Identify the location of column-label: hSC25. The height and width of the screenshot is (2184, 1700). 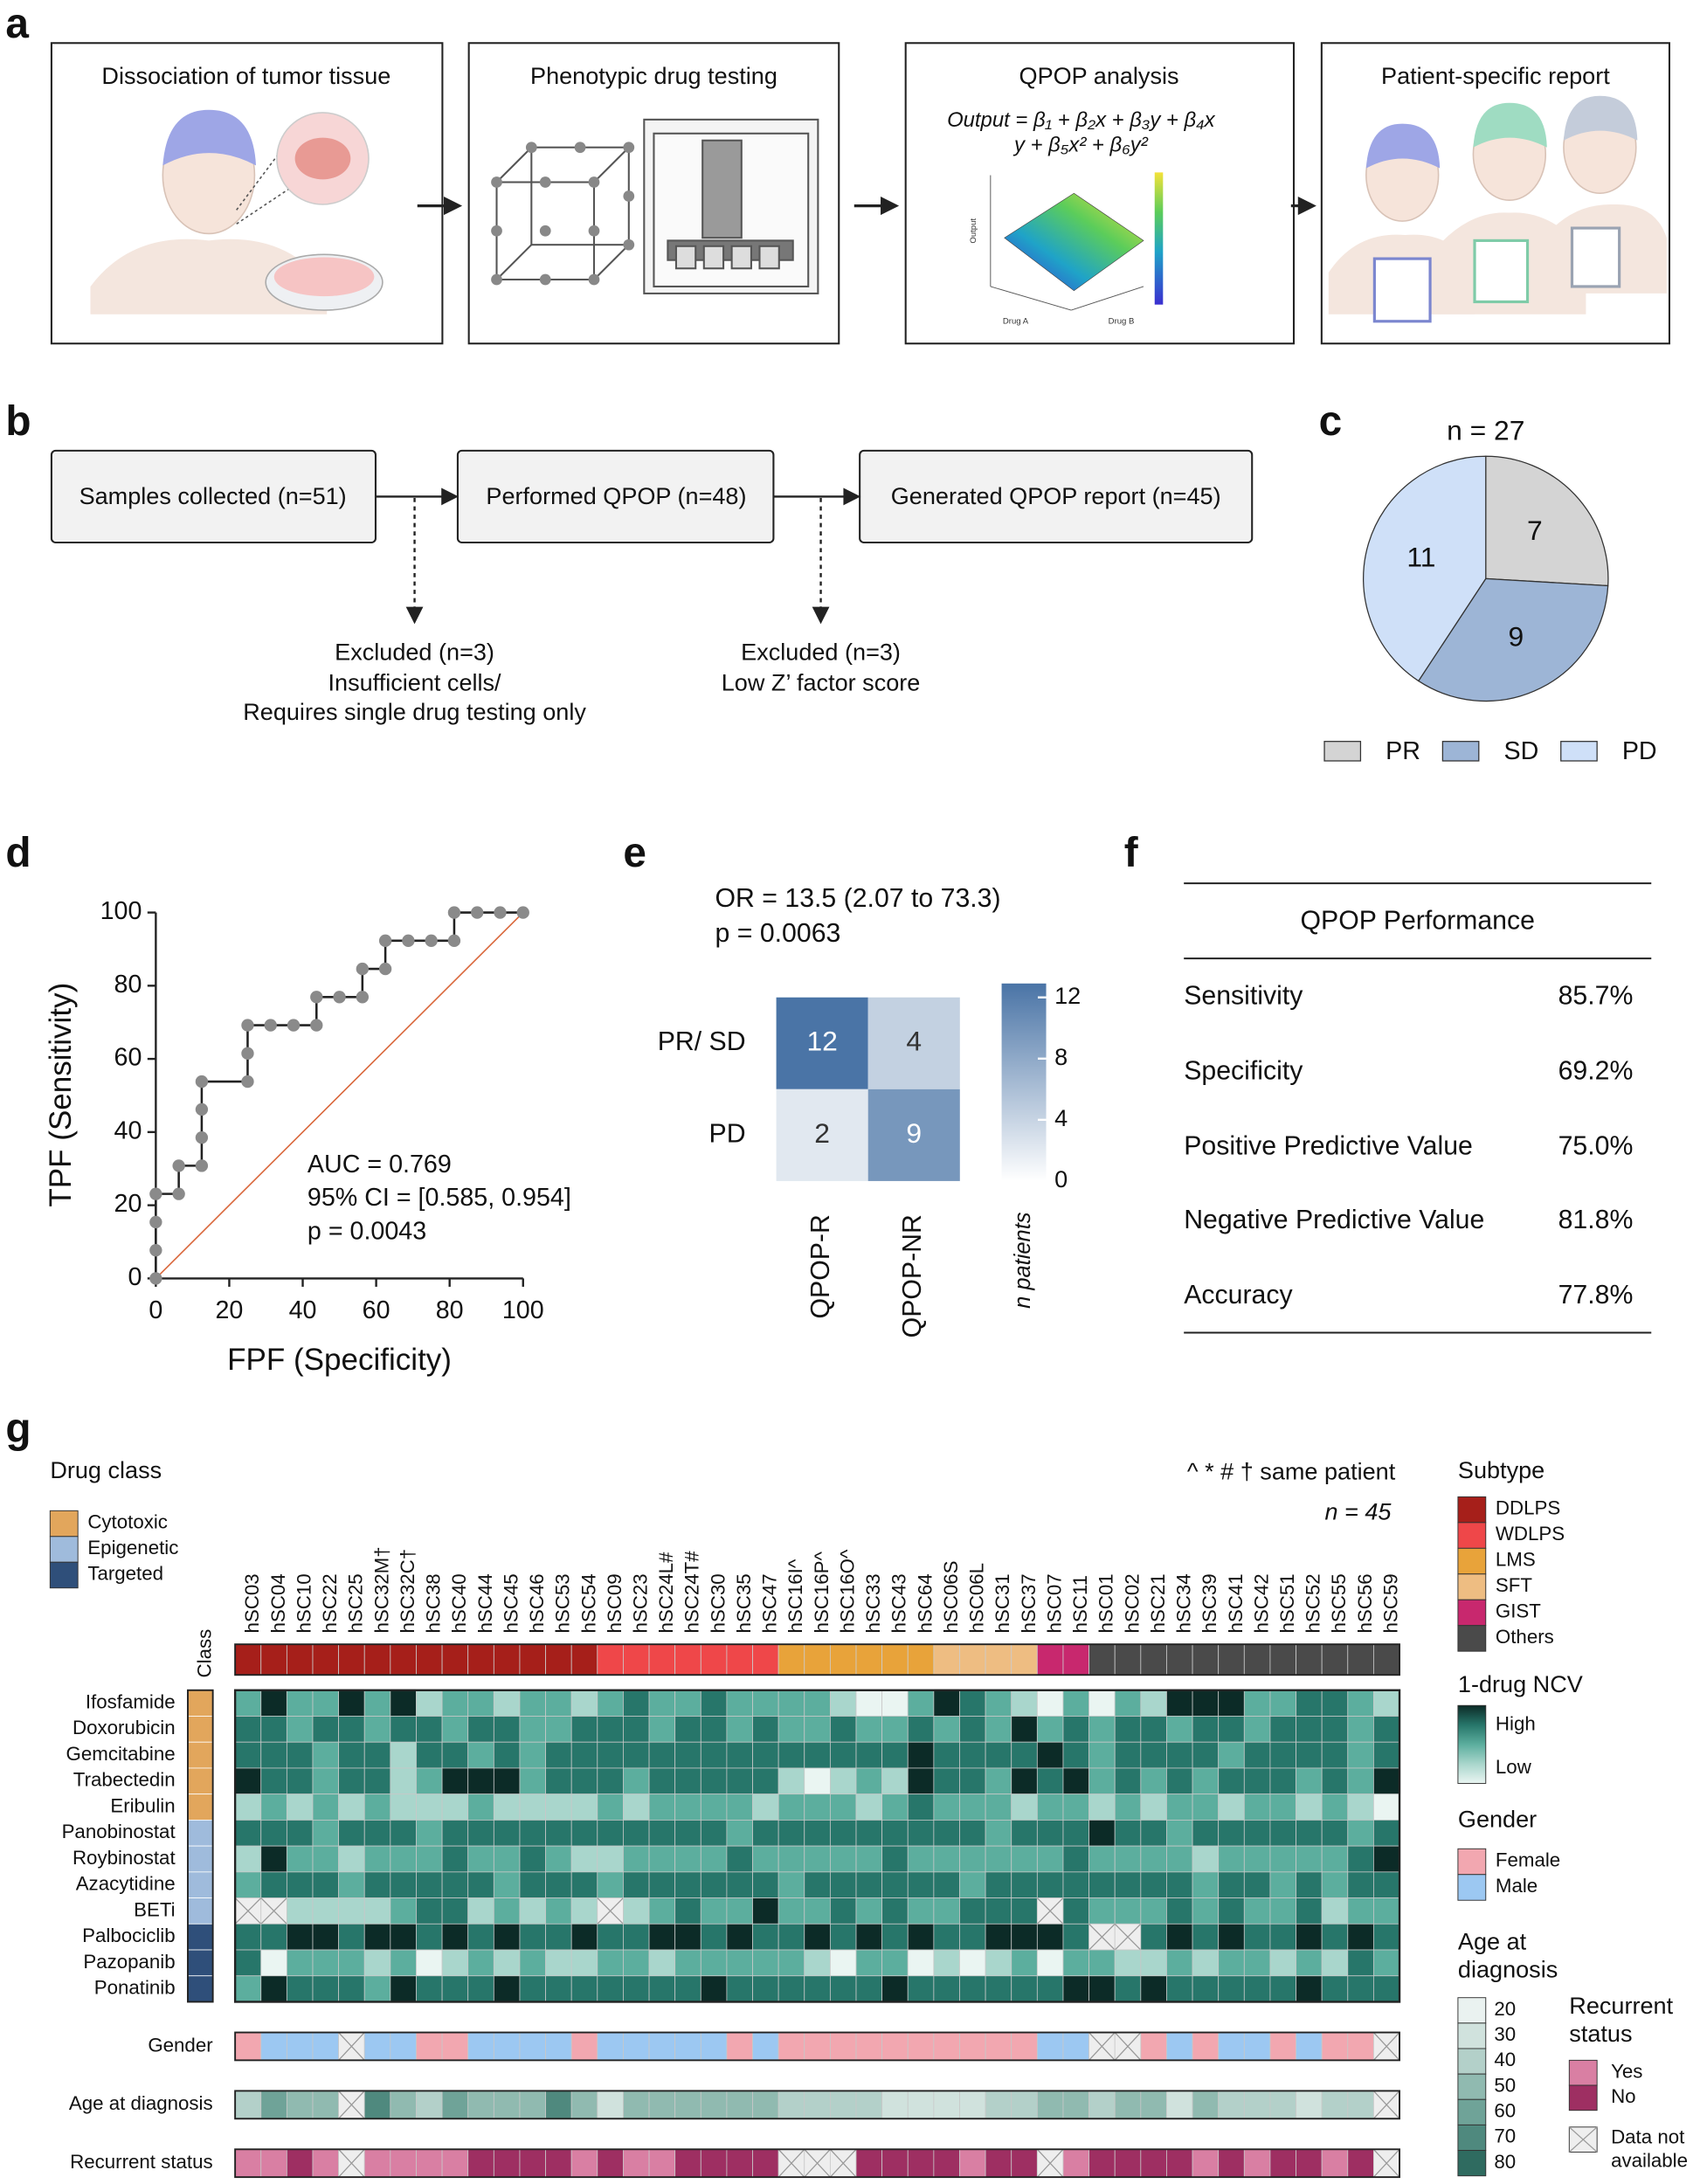
(356, 1603).